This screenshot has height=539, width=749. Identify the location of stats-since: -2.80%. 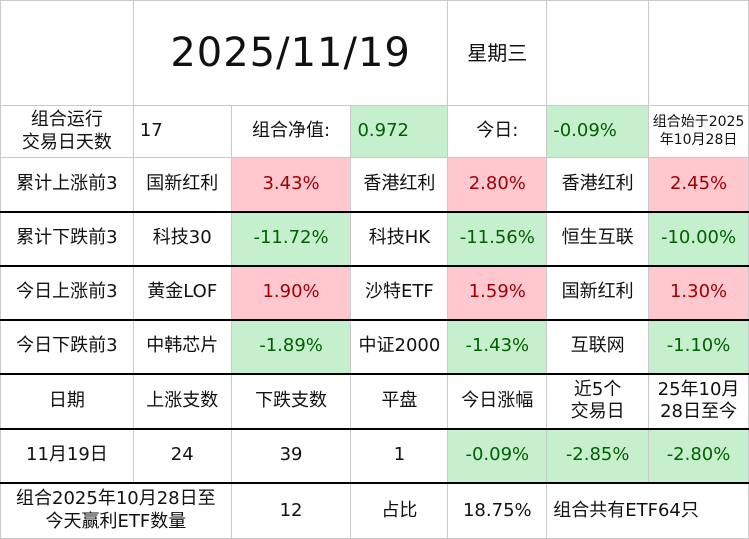
(698, 456).